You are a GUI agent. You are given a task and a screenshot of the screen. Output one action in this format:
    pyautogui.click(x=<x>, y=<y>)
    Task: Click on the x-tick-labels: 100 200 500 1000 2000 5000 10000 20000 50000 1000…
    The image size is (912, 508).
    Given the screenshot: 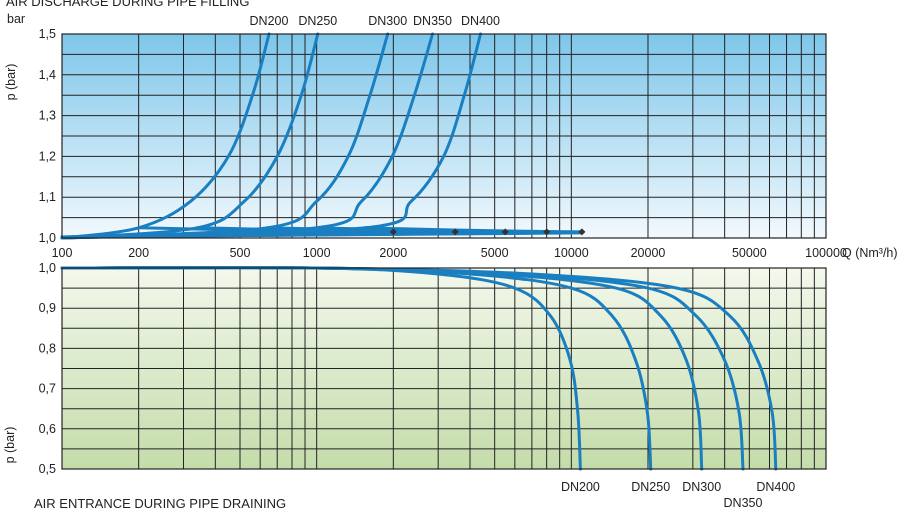 What is the action you would take?
    pyautogui.click(x=449, y=253)
    